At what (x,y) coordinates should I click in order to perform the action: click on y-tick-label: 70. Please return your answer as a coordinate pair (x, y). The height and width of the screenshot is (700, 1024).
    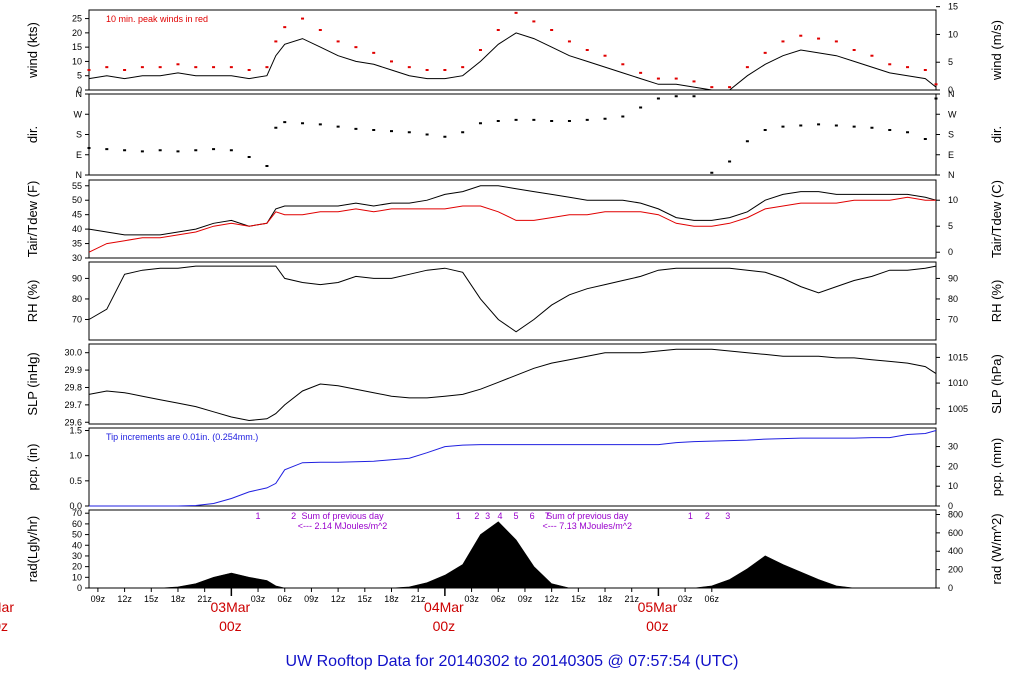
    Looking at the image, I should click on (77, 513).